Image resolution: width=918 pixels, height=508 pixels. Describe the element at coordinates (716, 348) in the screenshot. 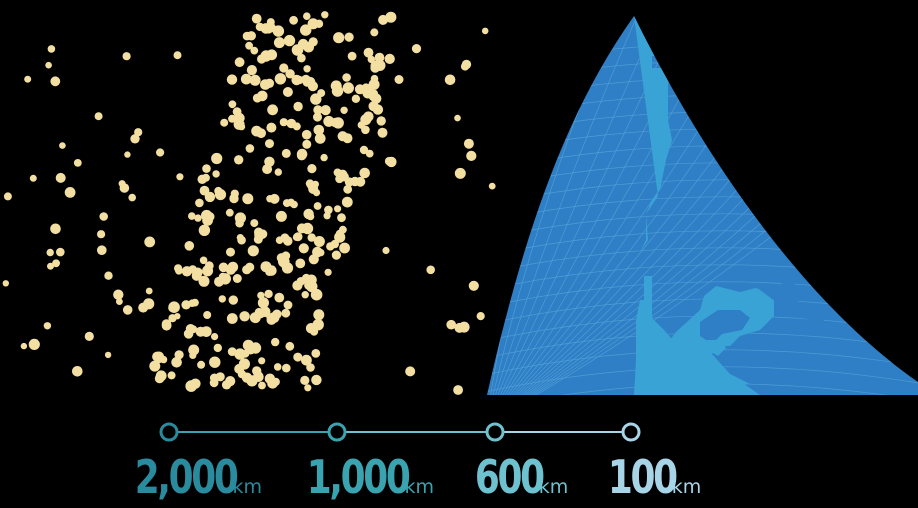

I see `pier-mark` at that location.